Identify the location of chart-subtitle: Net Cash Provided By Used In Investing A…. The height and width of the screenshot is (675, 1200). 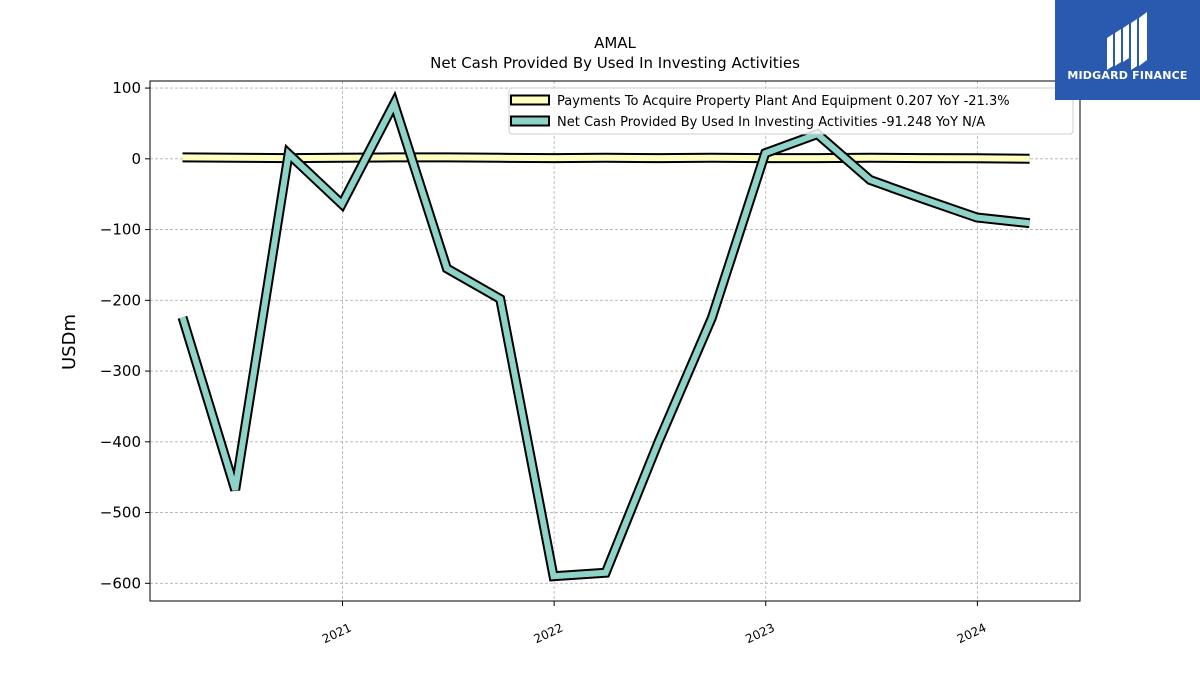
(615, 63).